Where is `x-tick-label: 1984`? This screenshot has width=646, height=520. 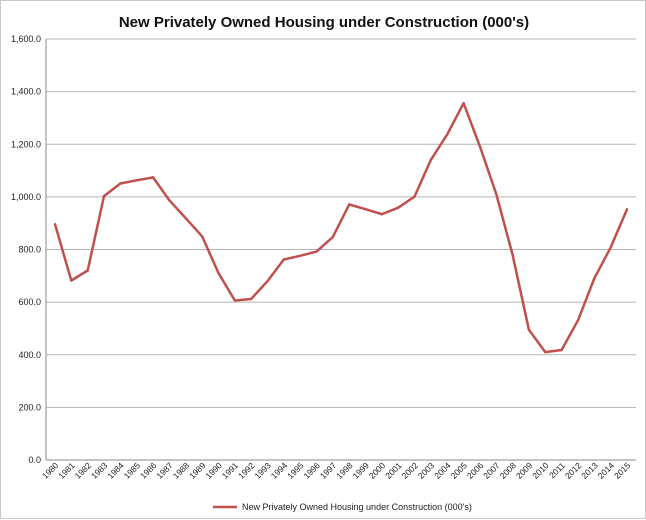 x-tick-label: 1984 is located at coordinates (115, 470).